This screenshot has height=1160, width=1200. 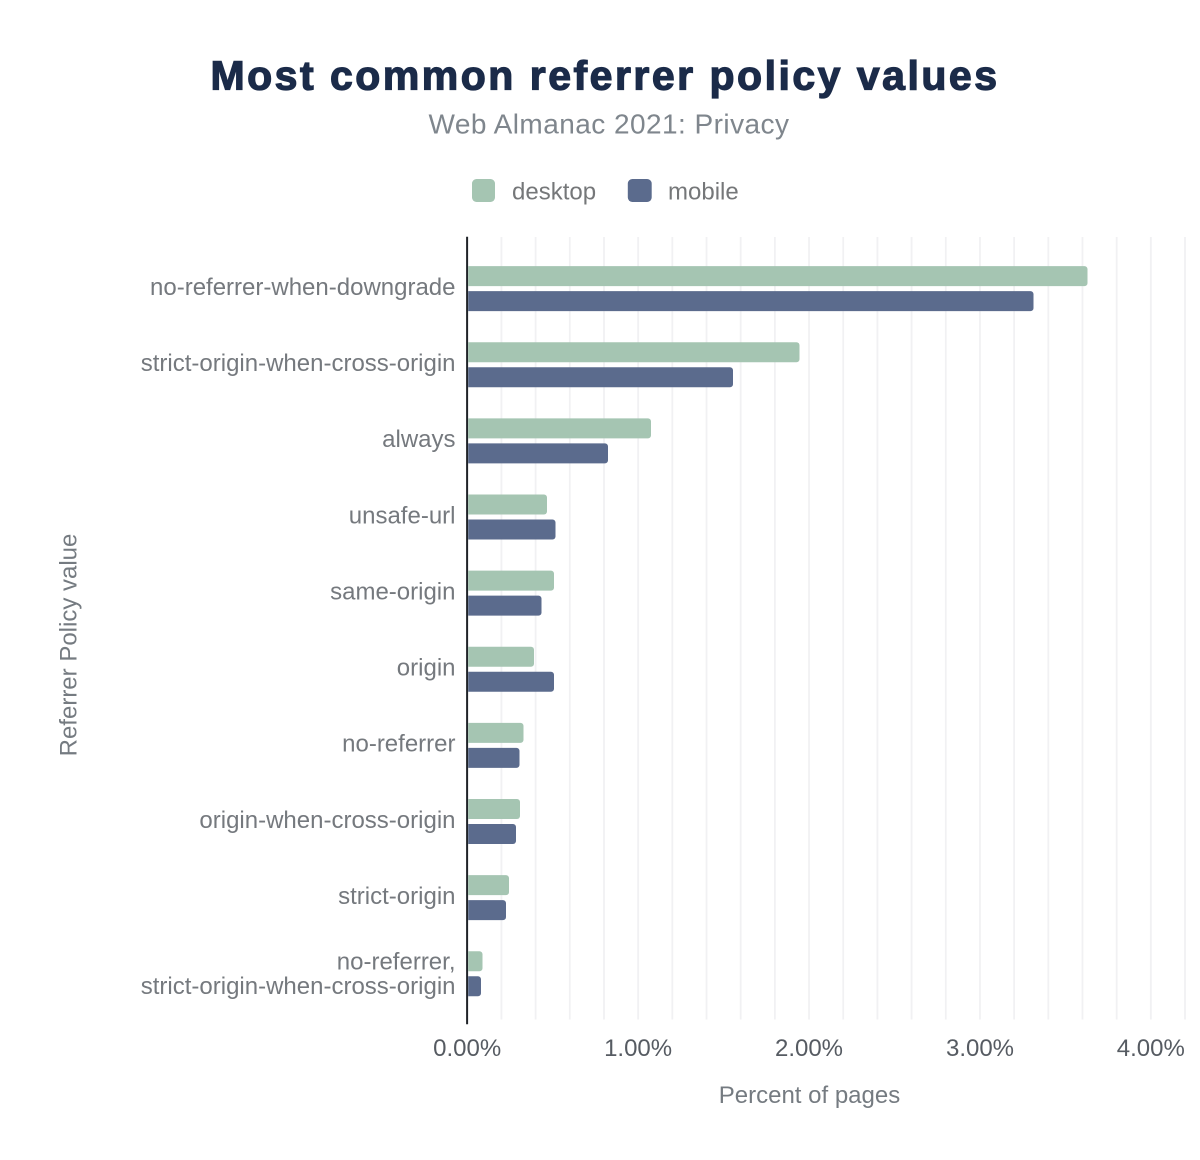 I want to click on svg-text: origin, so click(x=426, y=668).